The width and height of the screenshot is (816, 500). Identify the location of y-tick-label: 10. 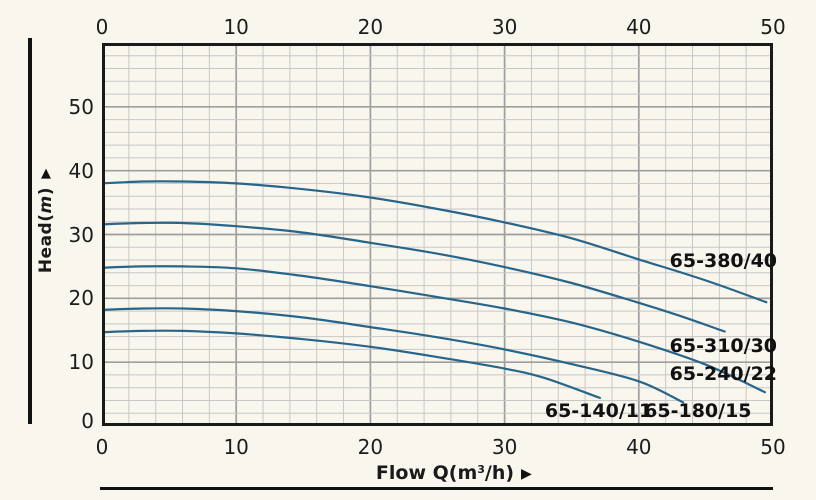
(81, 362).